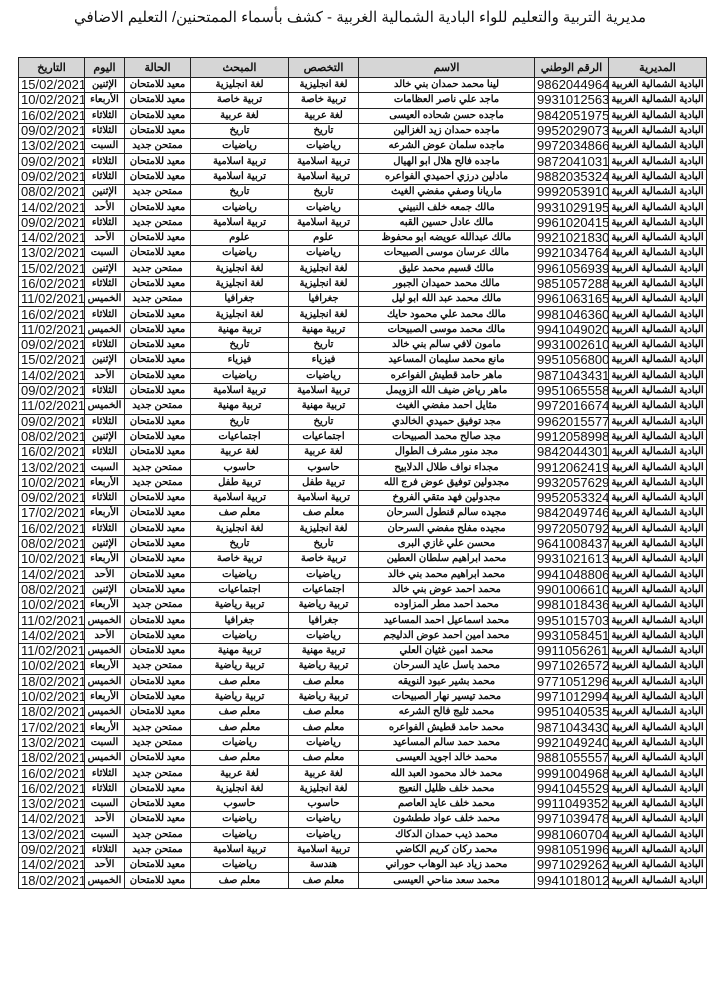  I want to click on day-cell: الأحد, so click(104, 375).